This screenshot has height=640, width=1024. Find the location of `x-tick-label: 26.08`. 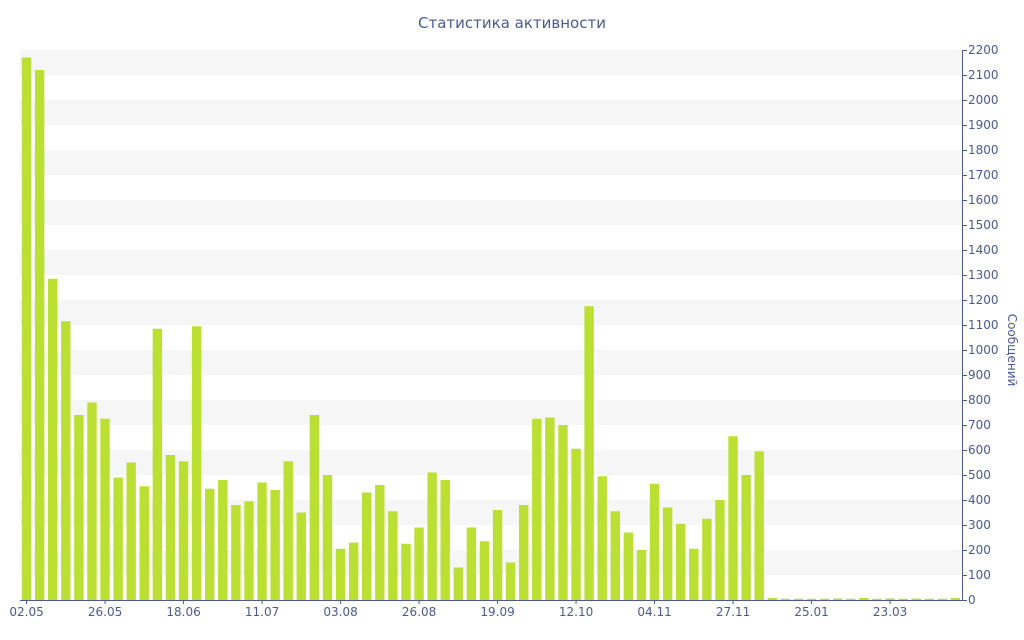

x-tick-label: 26.08 is located at coordinates (419, 612).